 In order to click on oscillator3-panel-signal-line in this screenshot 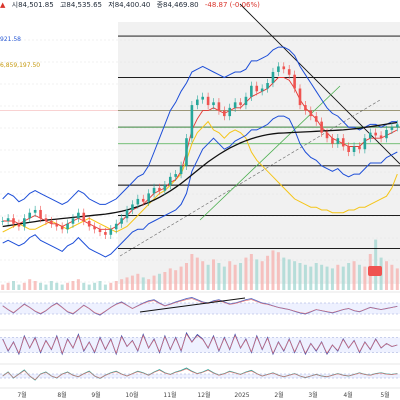, I will do `click(200, 374)`.